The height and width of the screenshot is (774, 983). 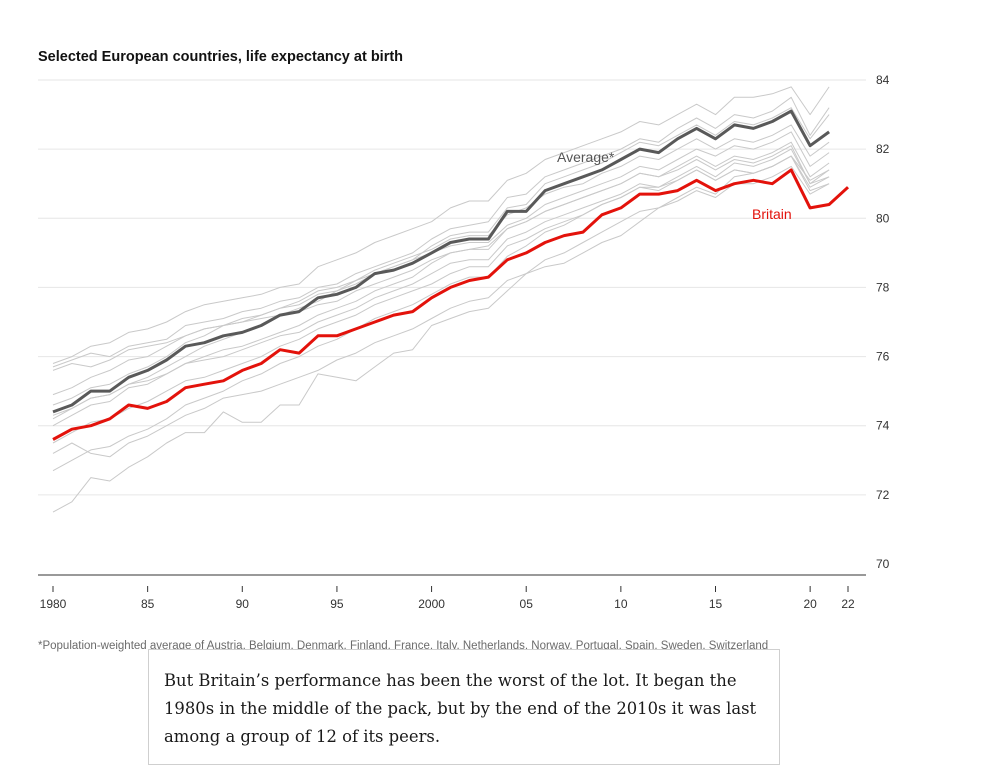 I want to click on series-labels: Average* Britain, so click(x=674, y=185).